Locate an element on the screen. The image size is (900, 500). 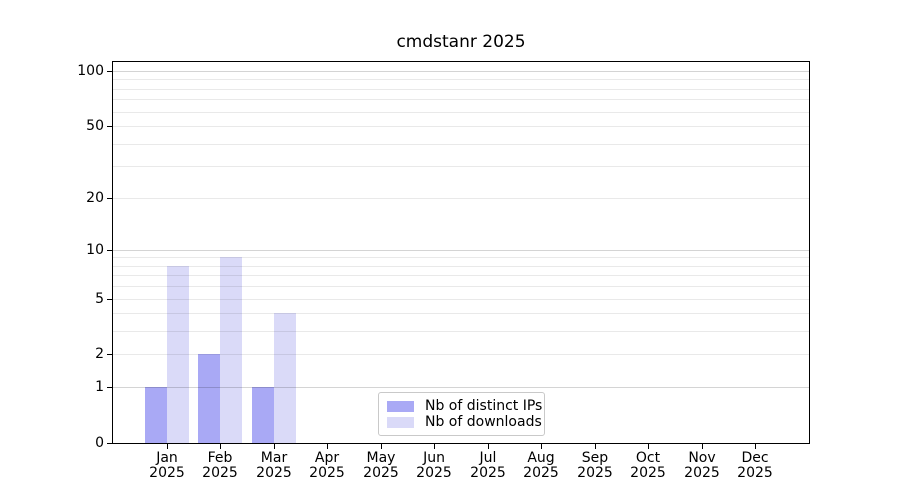
bar-distinct-ips-feb is located at coordinates (209, 398).